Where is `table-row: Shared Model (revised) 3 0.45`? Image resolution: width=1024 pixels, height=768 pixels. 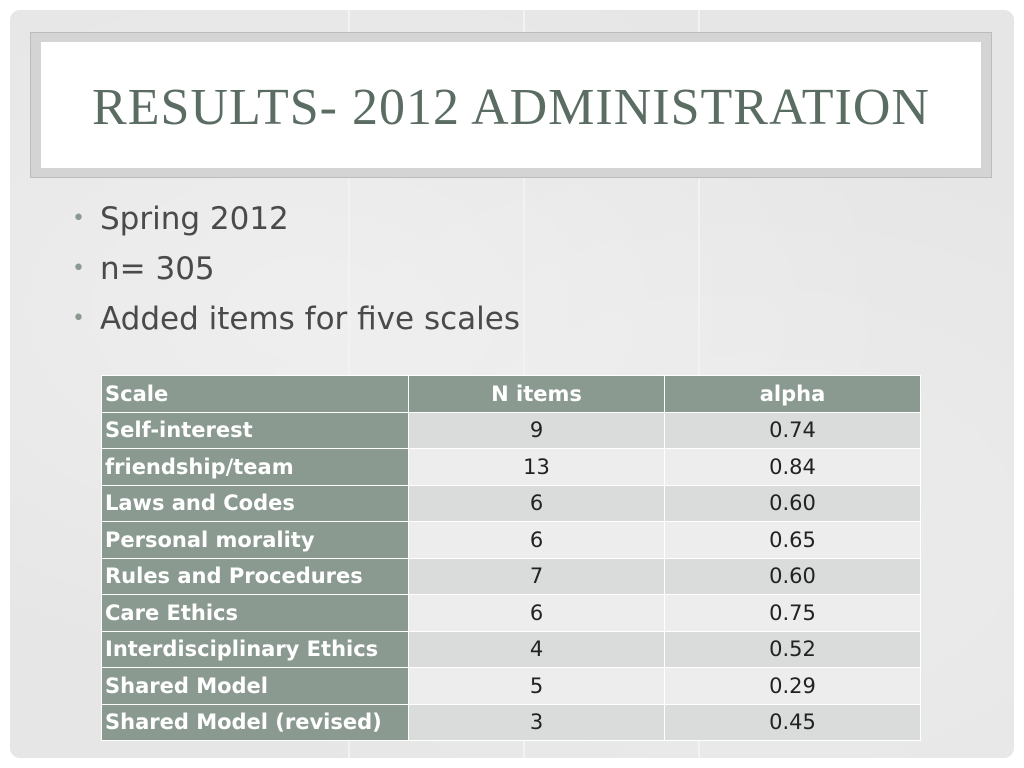
table-row: Shared Model (revised) 3 0.45 is located at coordinates (511, 722).